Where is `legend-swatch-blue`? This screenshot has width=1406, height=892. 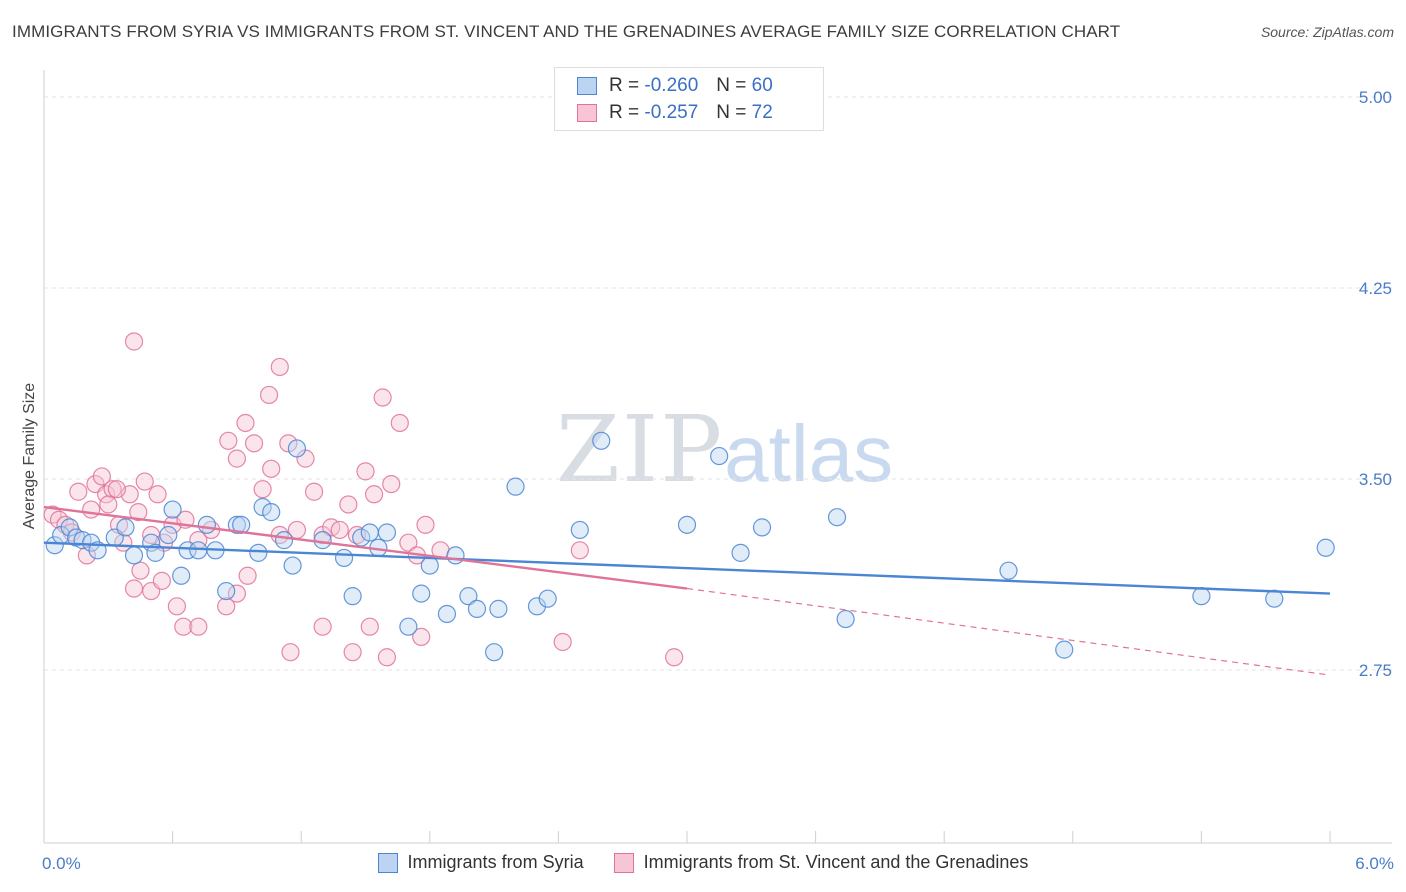 legend-swatch-blue is located at coordinates (587, 86).